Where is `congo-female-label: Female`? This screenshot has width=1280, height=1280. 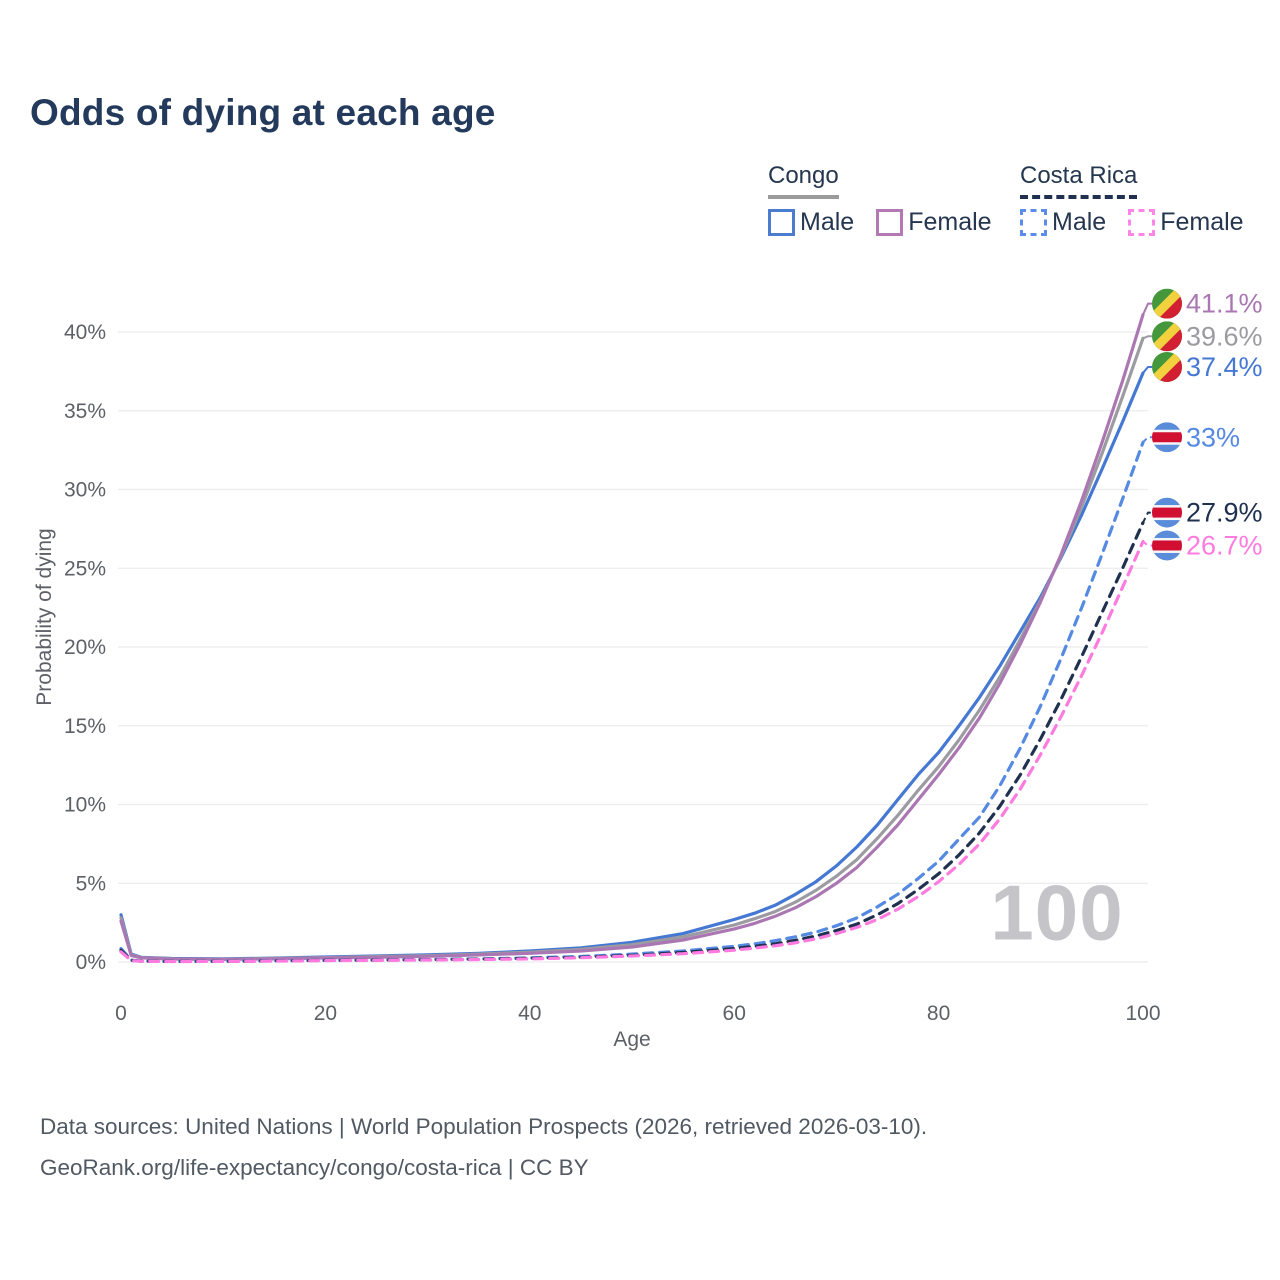
congo-female-label: Female is located at coordinates (950, 222).